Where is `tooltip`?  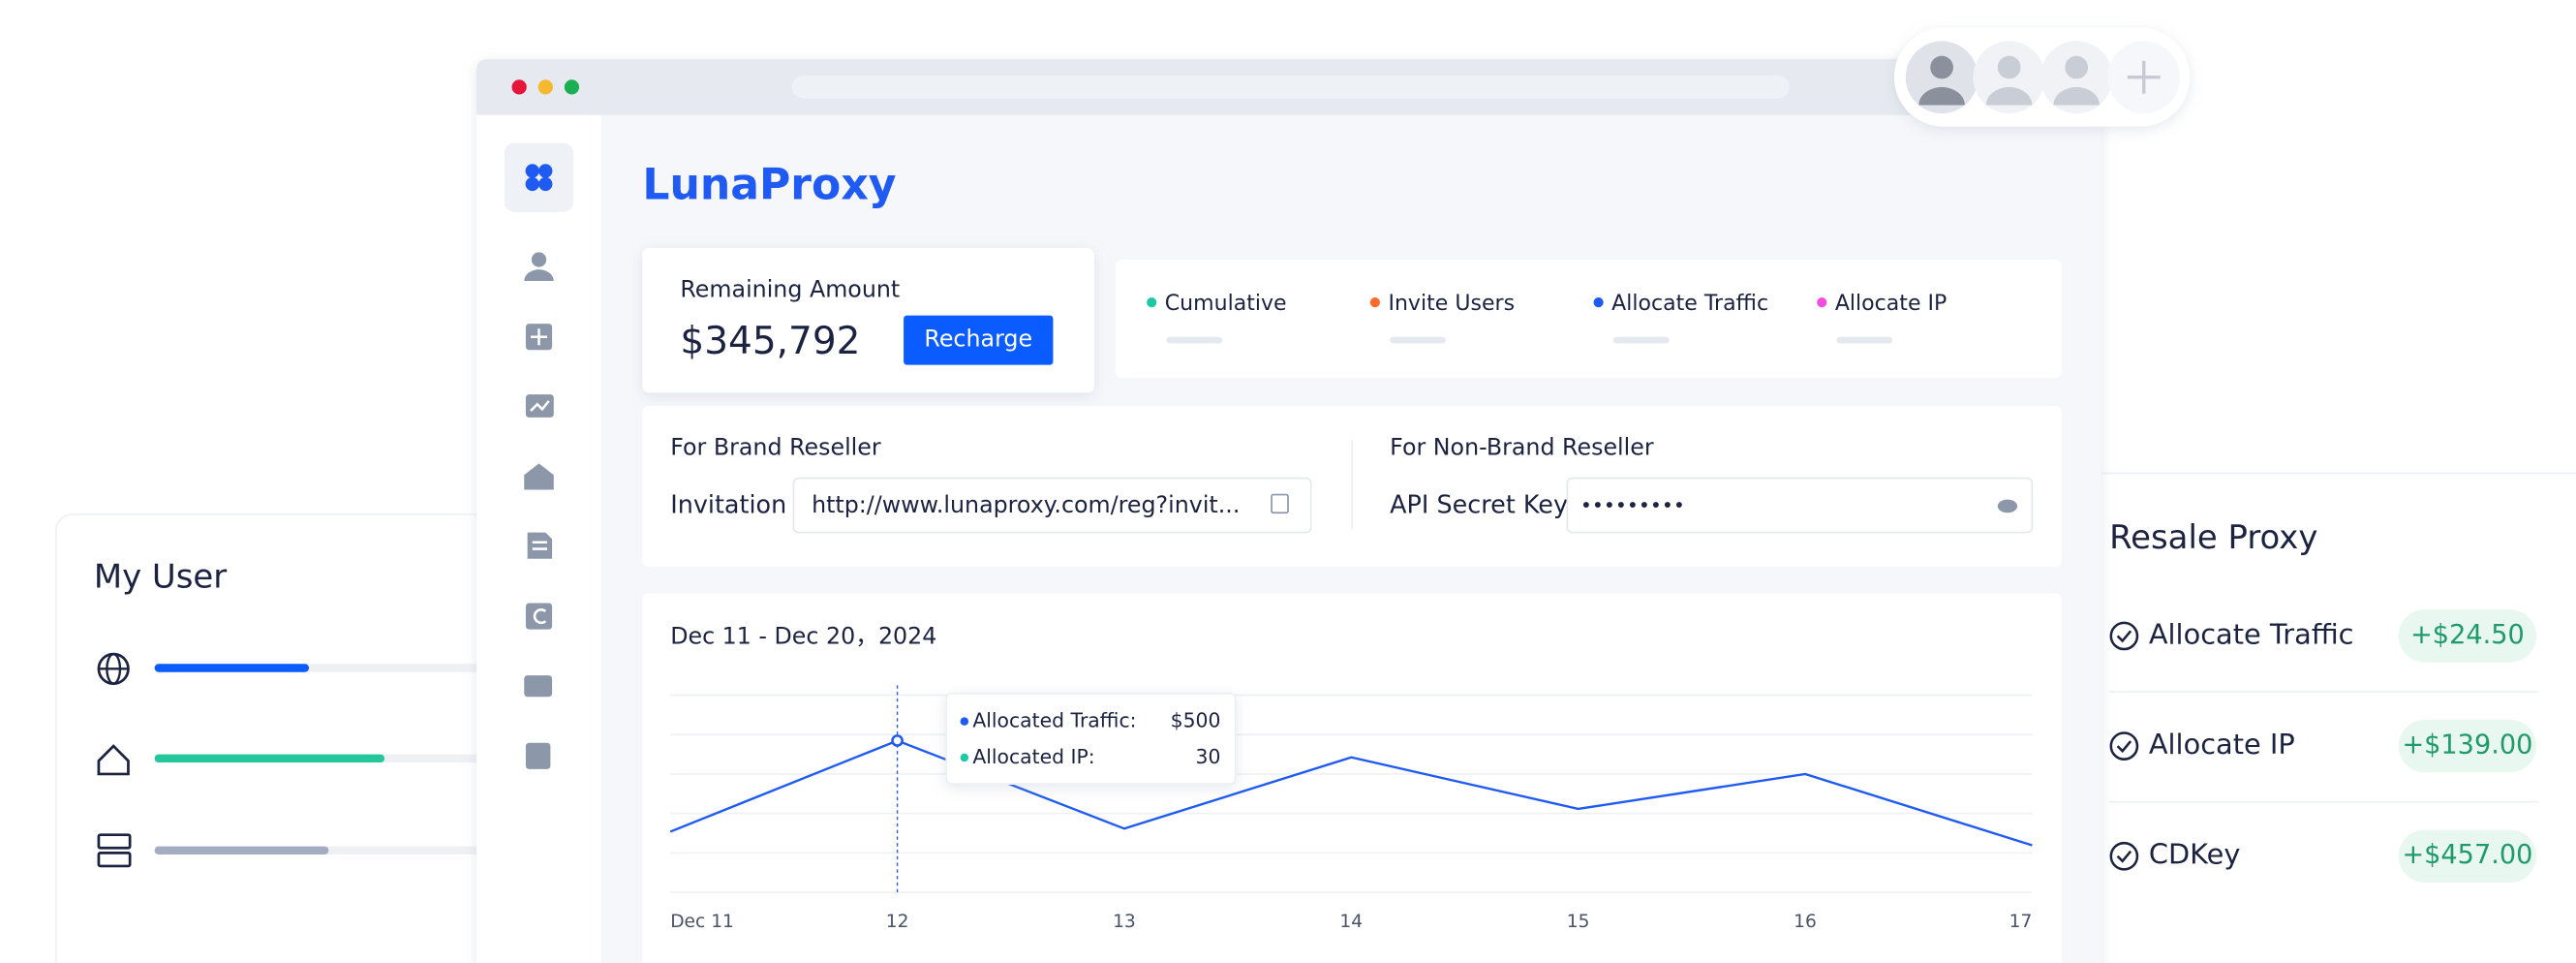
tooltip is located at coordinates (1091, 738).